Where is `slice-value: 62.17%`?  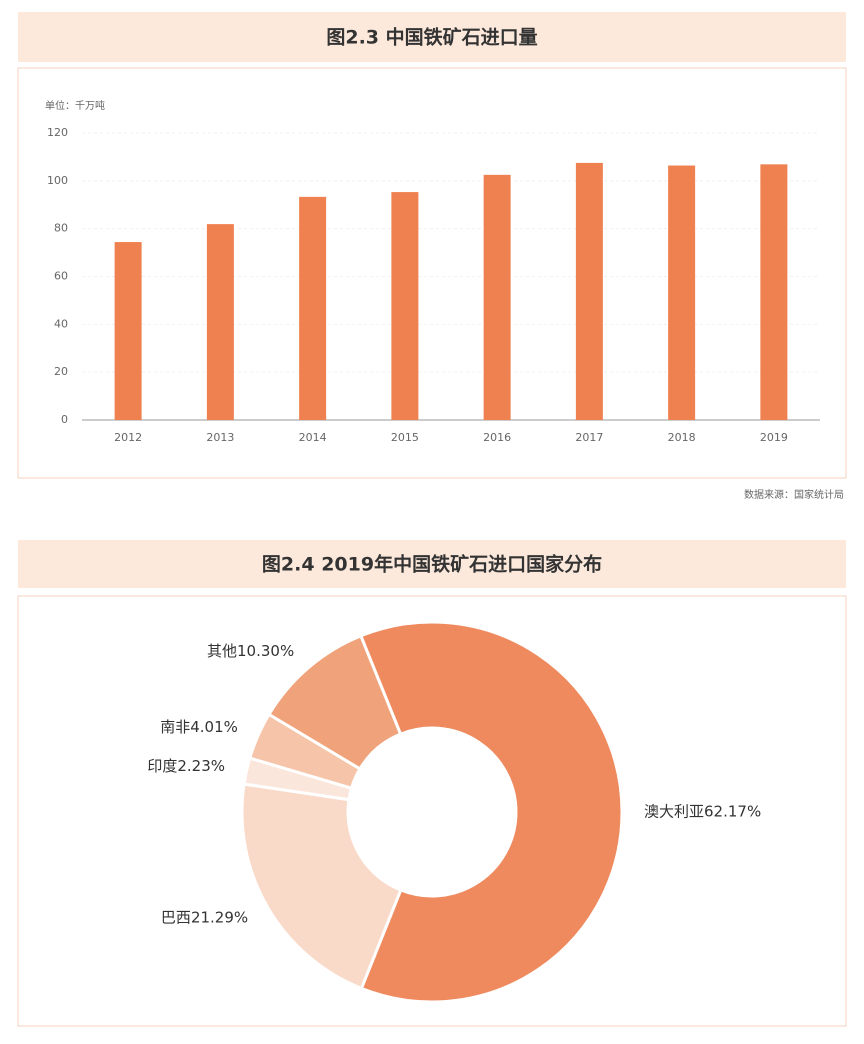 slice-value: 62.17% is located at coordinates (732, 811).